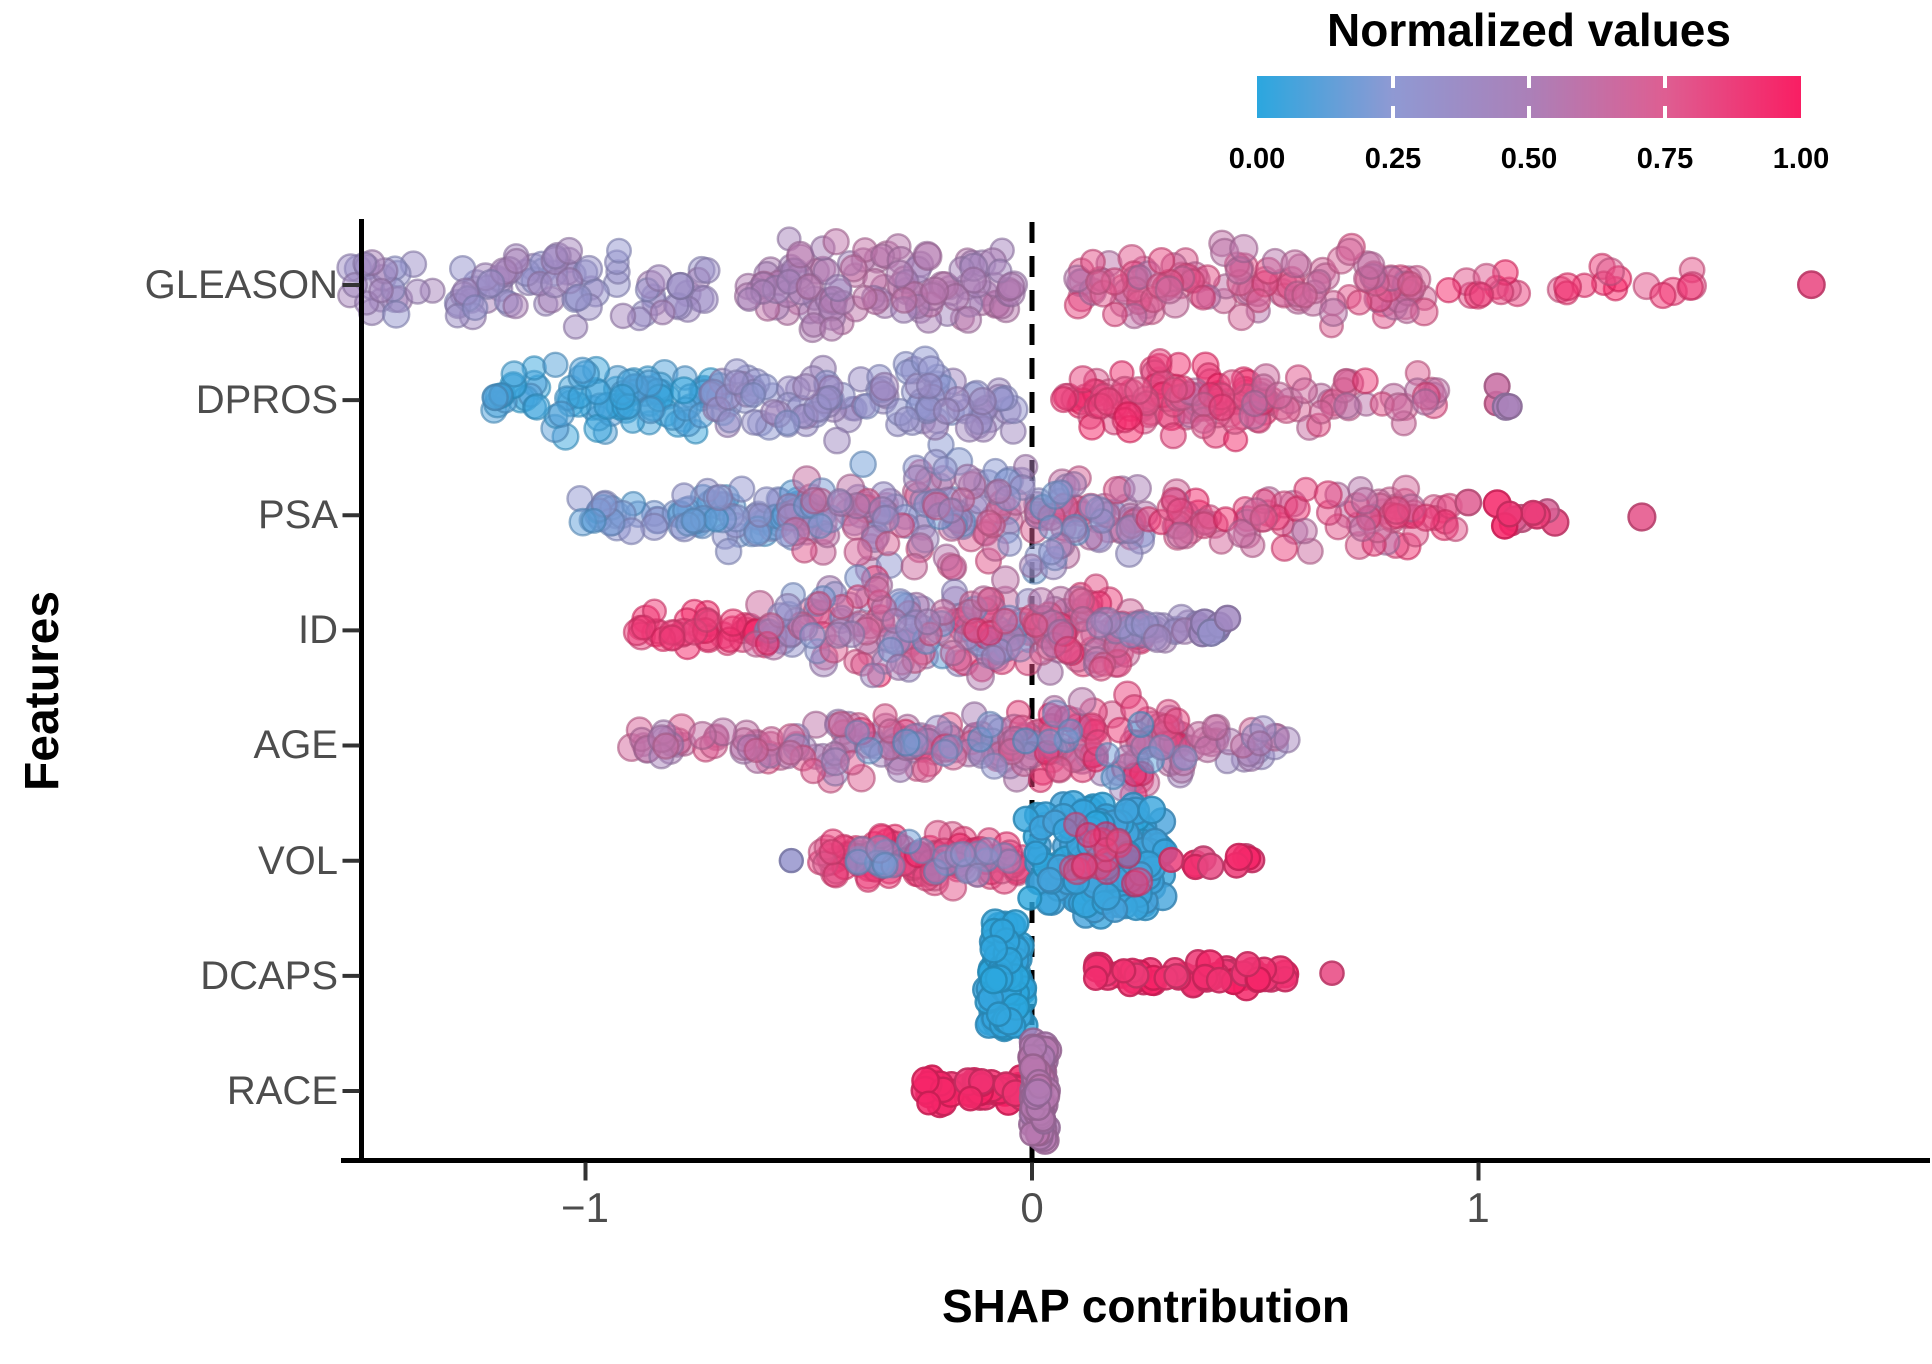 The height and width of the screenshot is (1364, 1932). I want to click on y-label-id: ID, so click(318, 630).